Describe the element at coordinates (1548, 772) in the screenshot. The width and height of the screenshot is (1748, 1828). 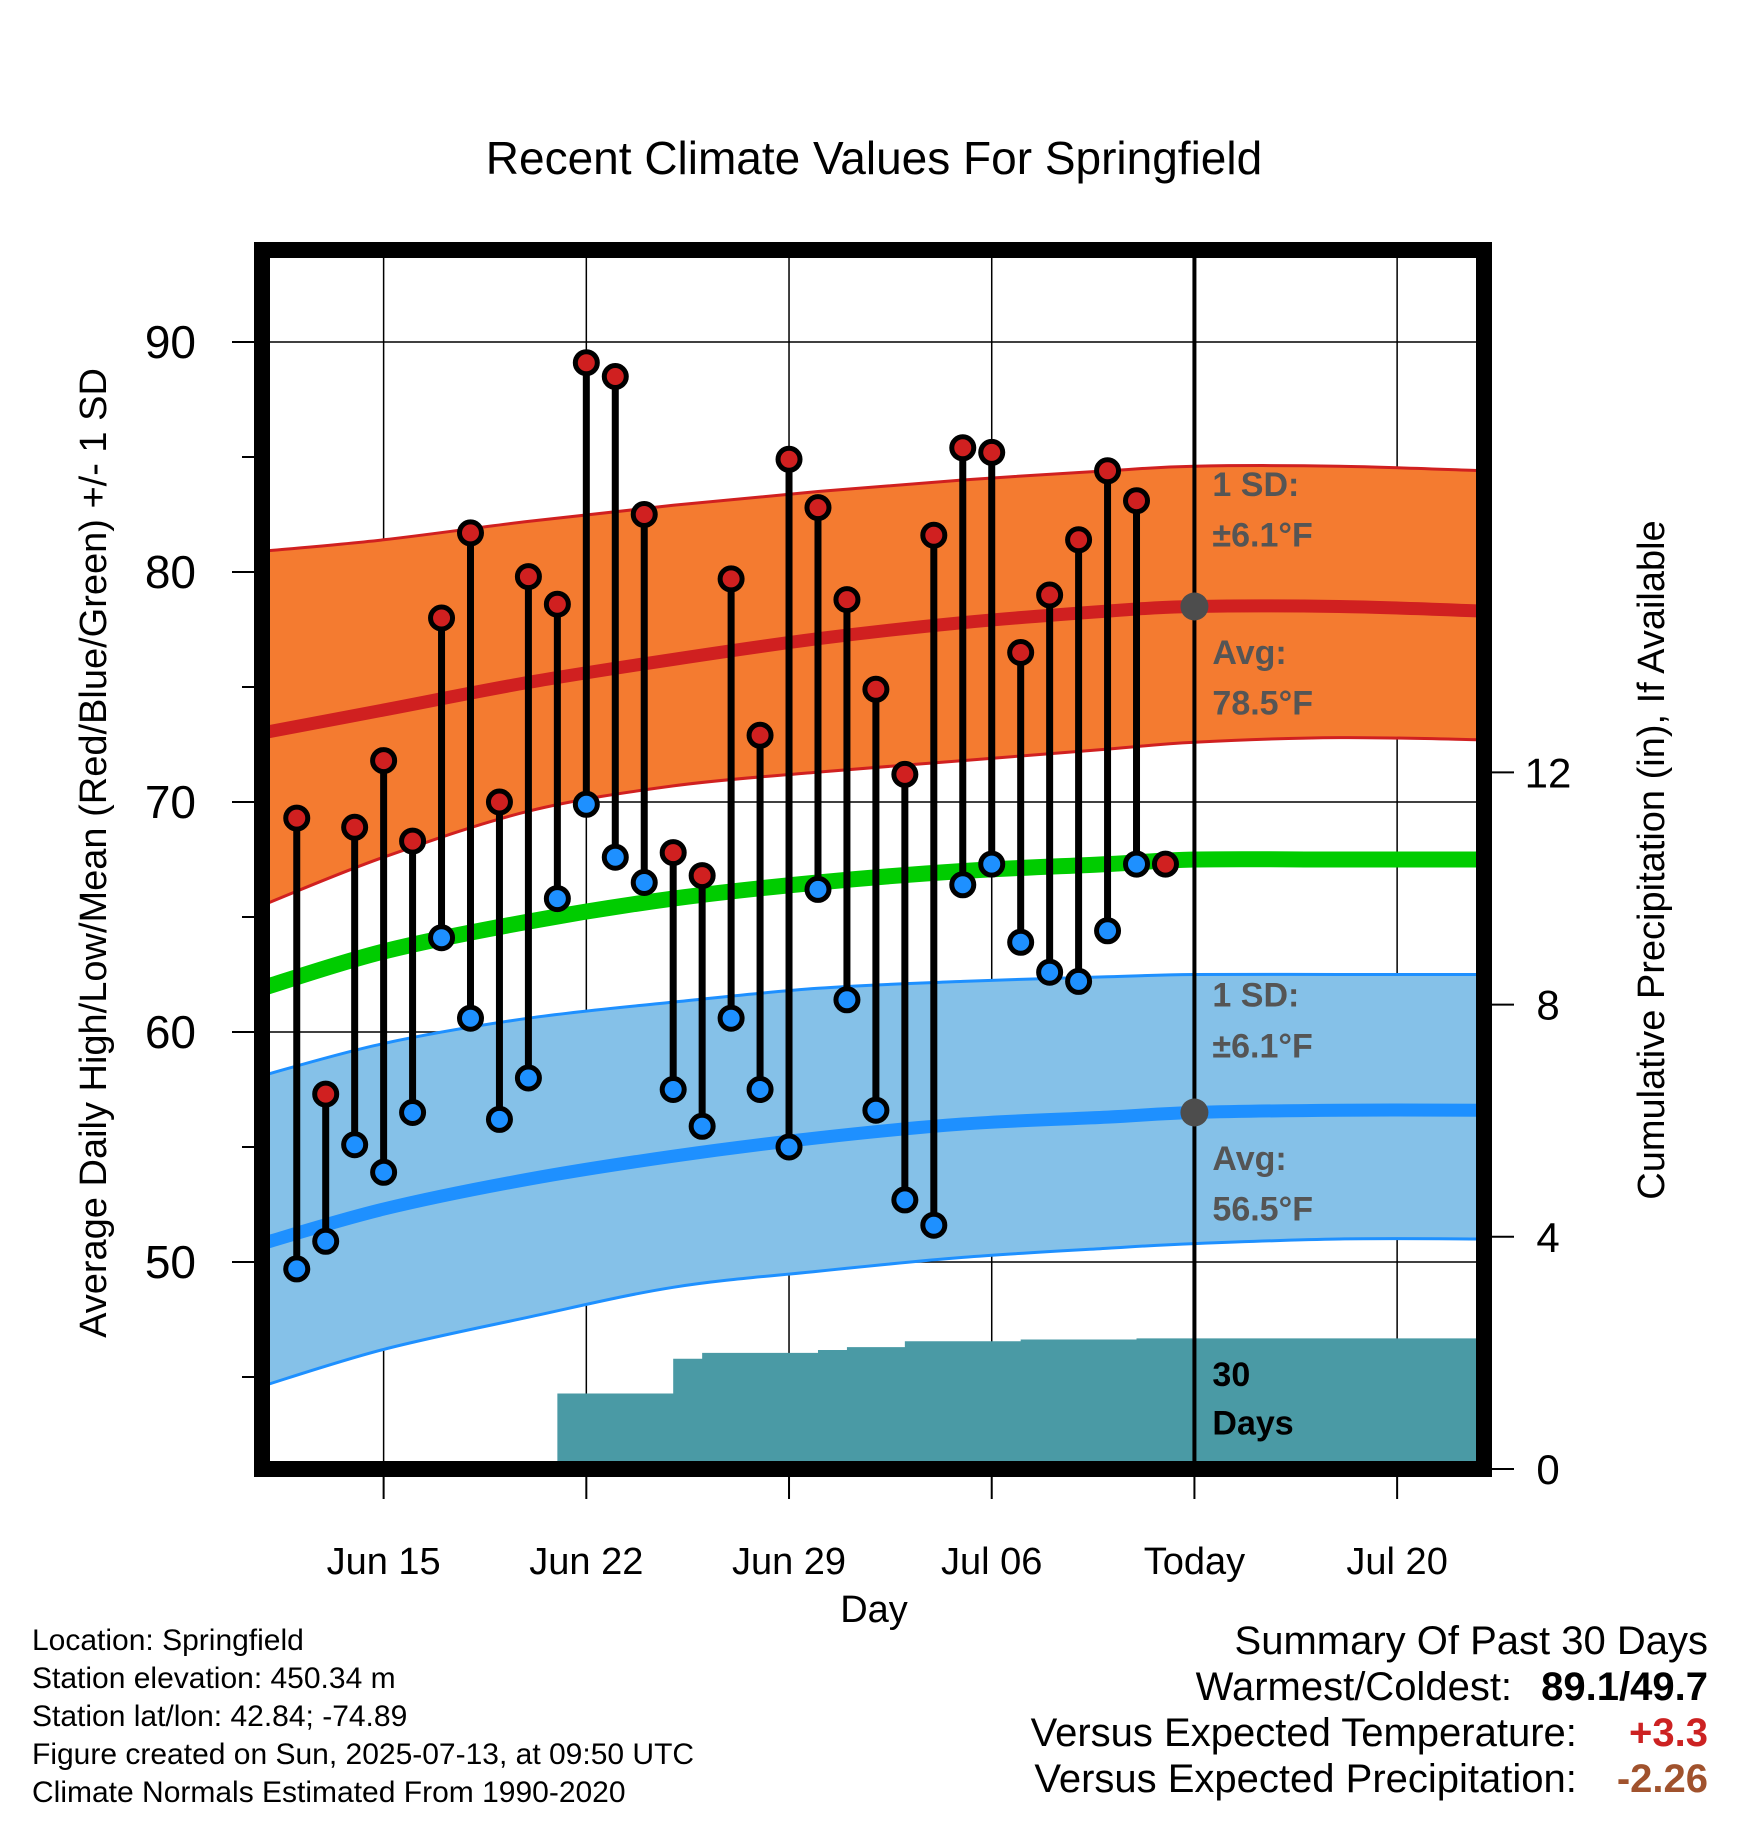
I see `y2-tick-label: 12` at that location.